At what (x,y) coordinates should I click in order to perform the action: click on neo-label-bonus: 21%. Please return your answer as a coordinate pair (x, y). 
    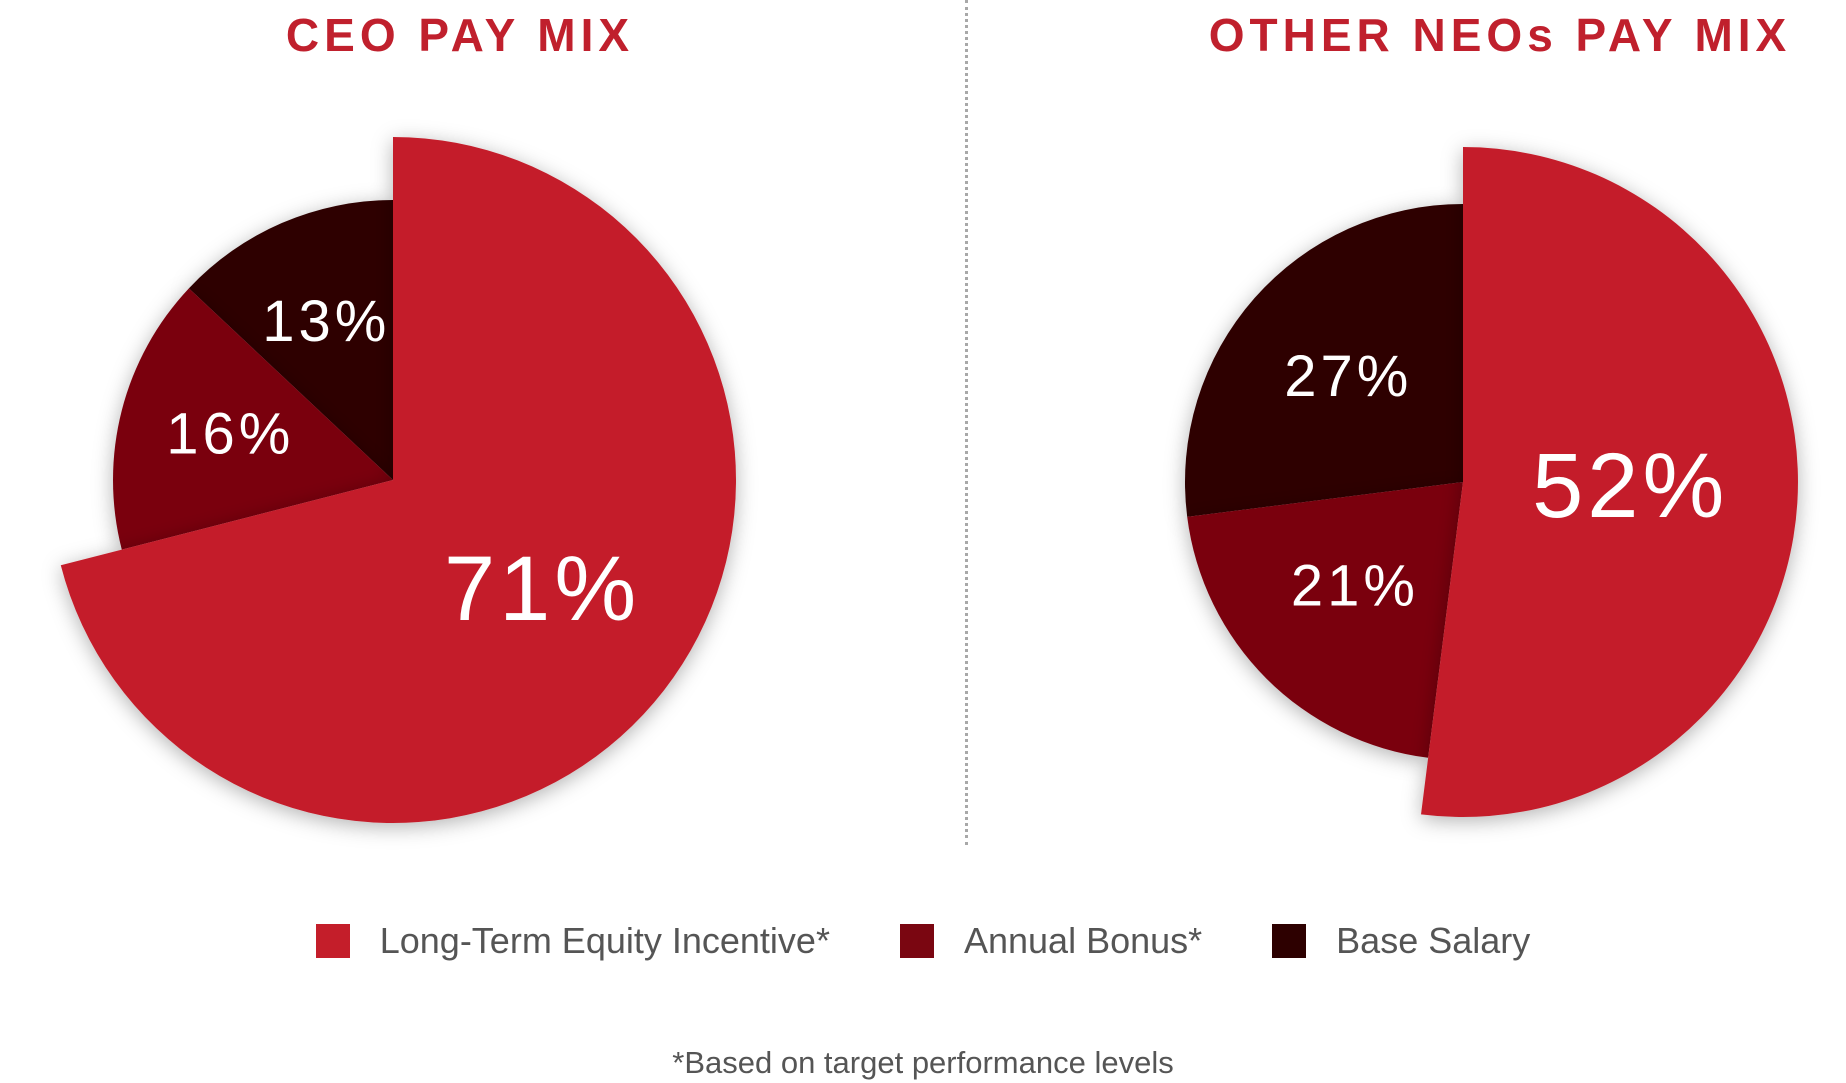
    Looking at the image, I should click on (1355, 585).